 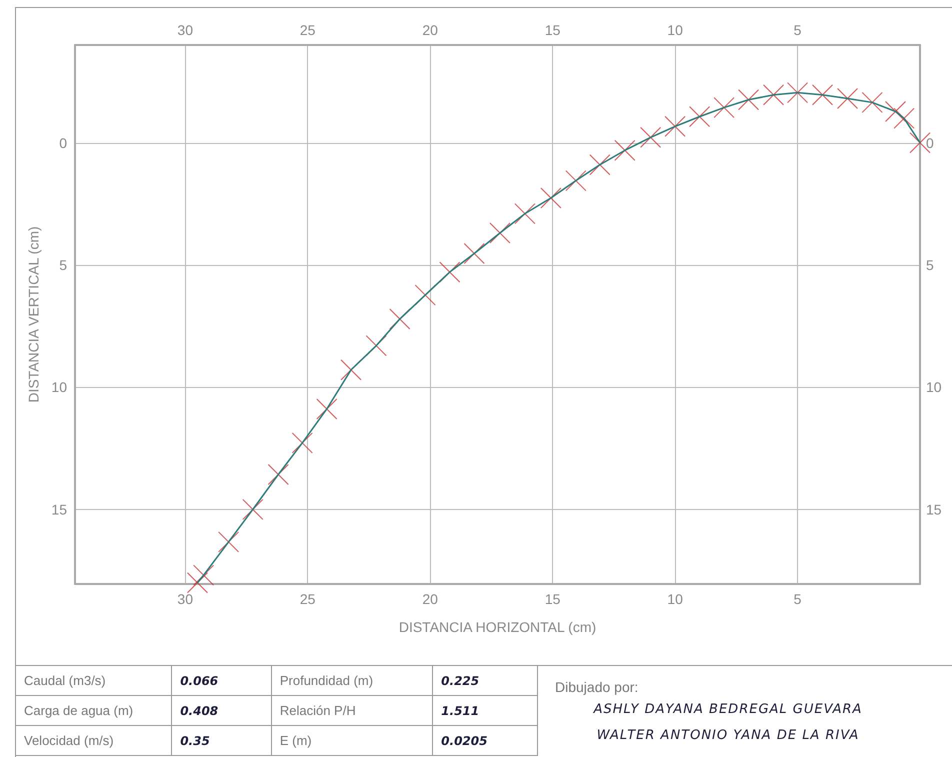 I want to click on y-tick-label: 15, so click(x=59, y=509).